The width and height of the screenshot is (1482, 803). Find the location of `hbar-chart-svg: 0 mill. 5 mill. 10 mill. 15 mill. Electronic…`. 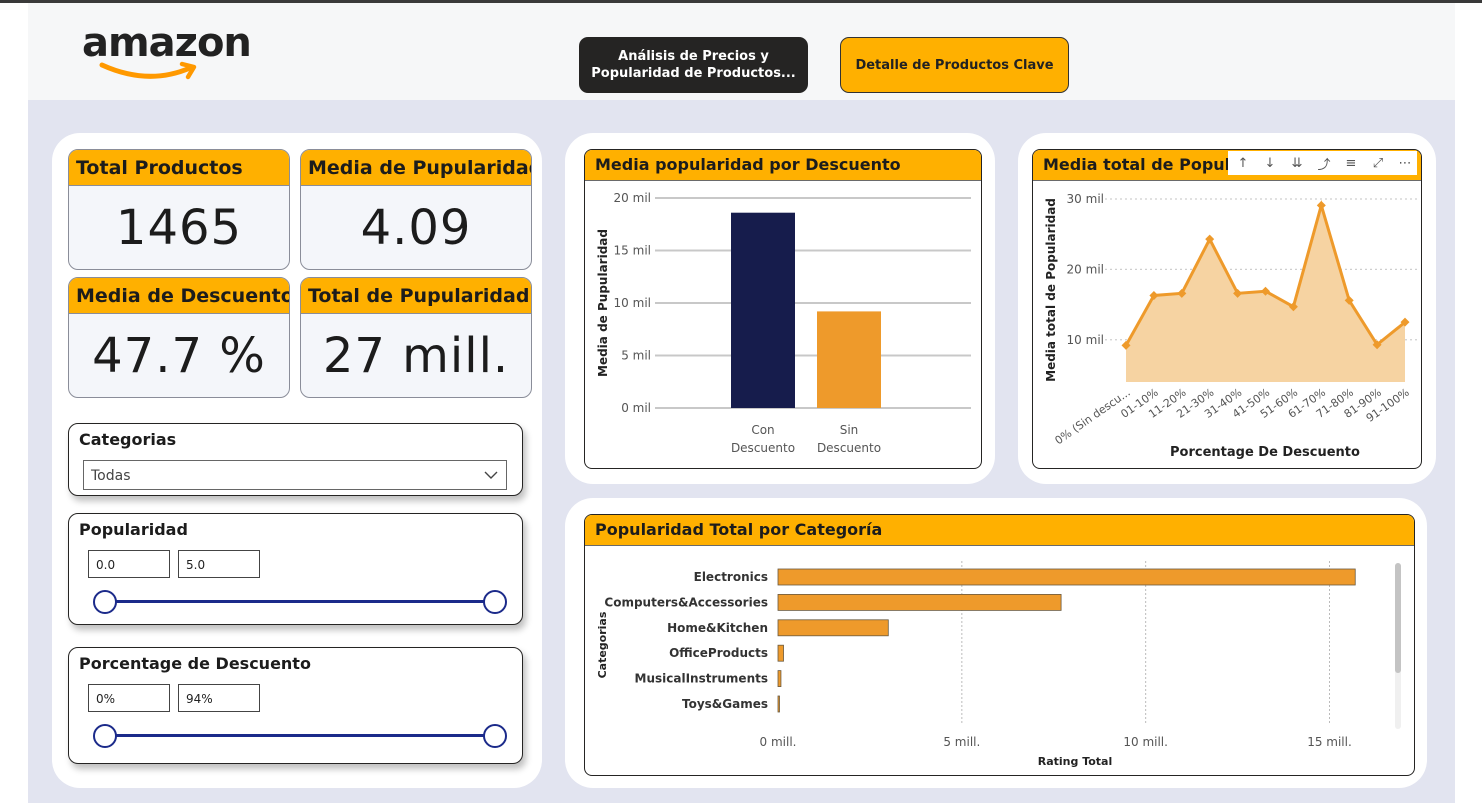

hbar-chart-svg: 0 mill. 5 mill. 10 mill. 15 mill. Electronic… is located at coordinates (976, 664).